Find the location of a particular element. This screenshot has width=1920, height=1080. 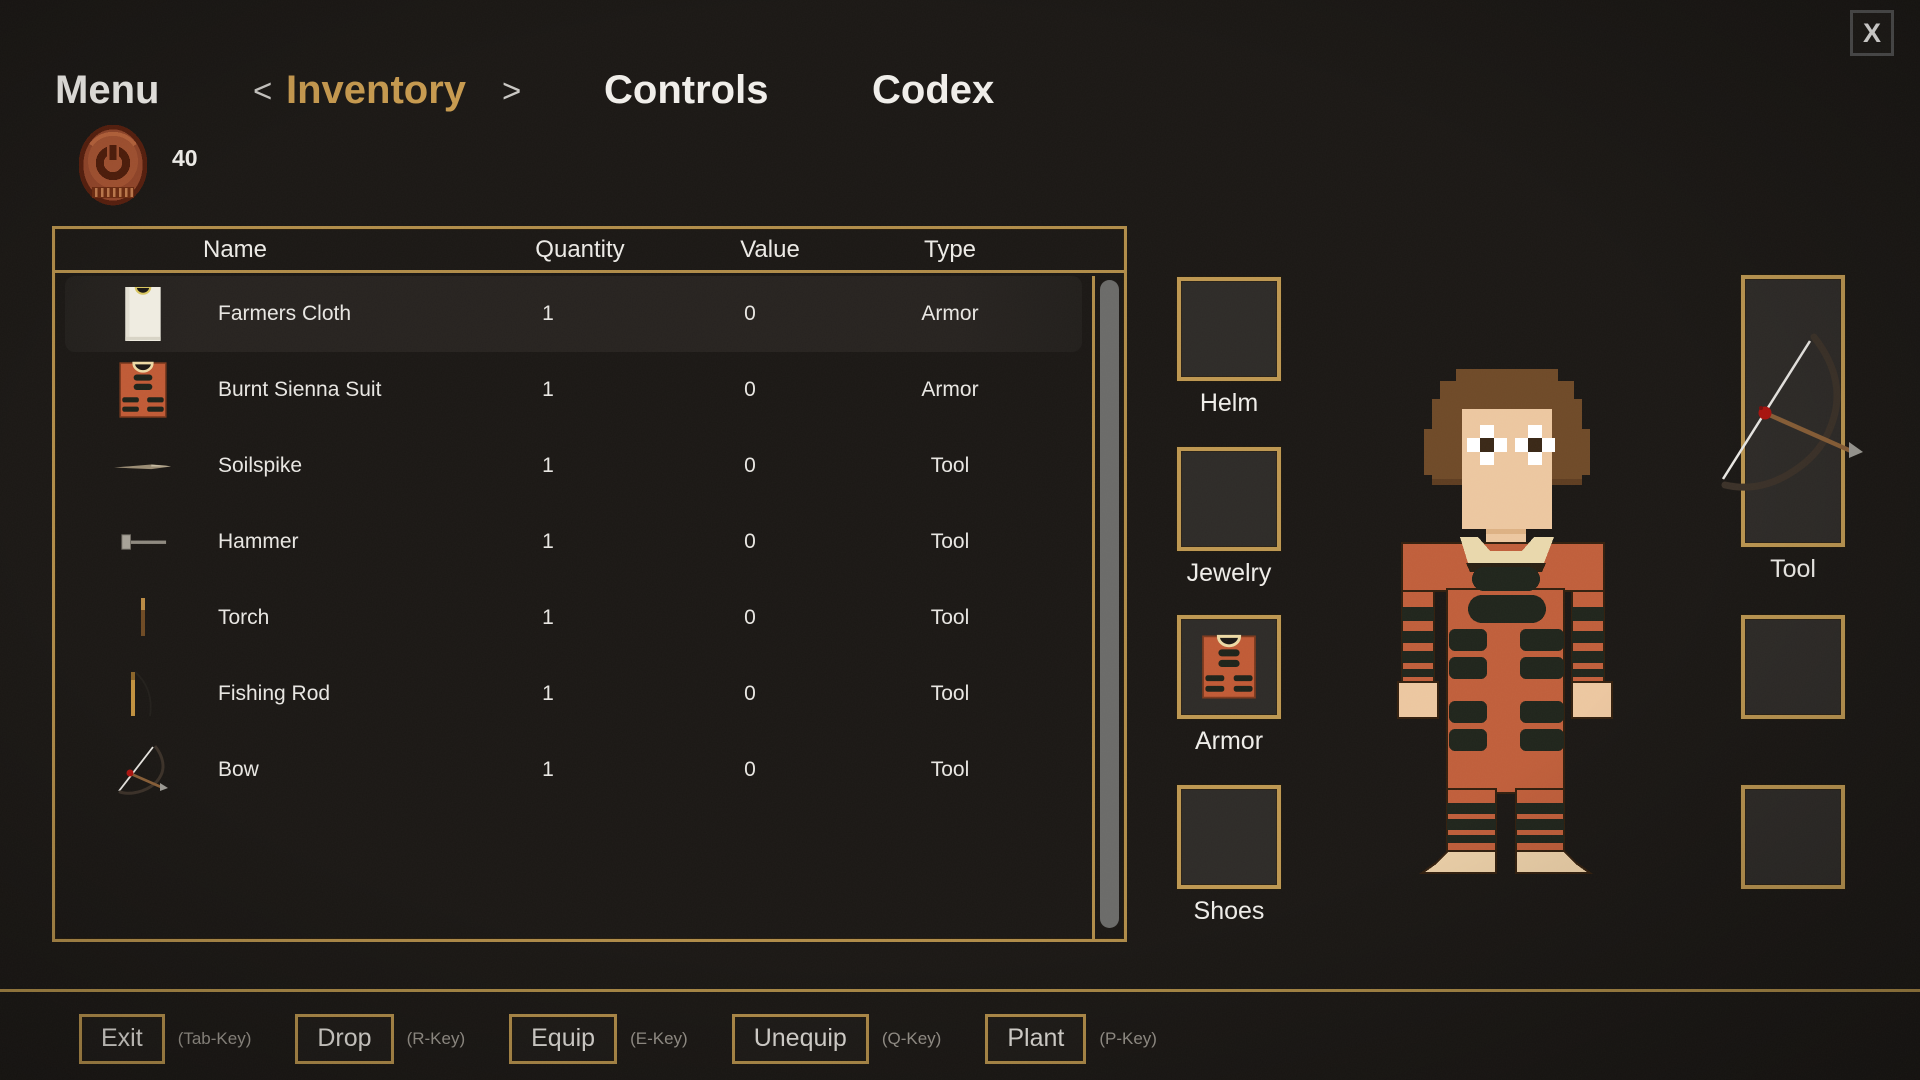

item-name: Farmers Cloth is located at coordinates (285, 313).